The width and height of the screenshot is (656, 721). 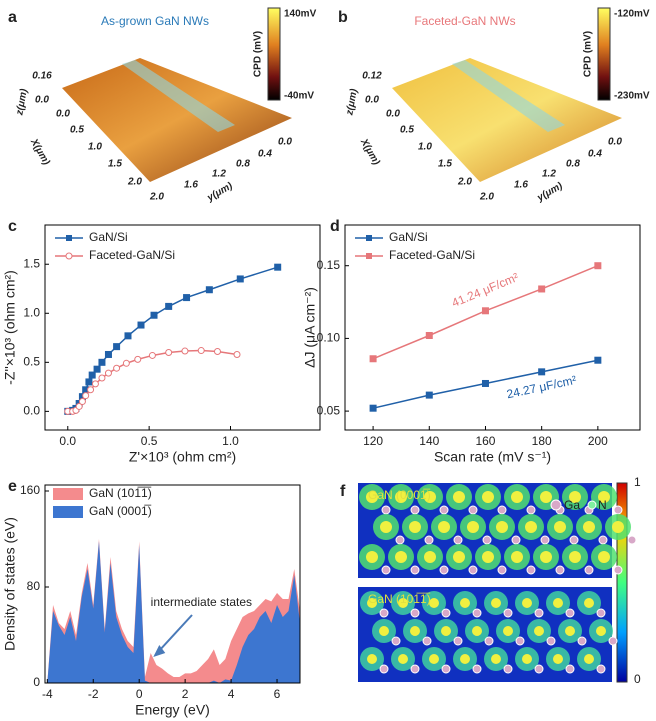 I want to click on series-line, so click(x=172, y=339).